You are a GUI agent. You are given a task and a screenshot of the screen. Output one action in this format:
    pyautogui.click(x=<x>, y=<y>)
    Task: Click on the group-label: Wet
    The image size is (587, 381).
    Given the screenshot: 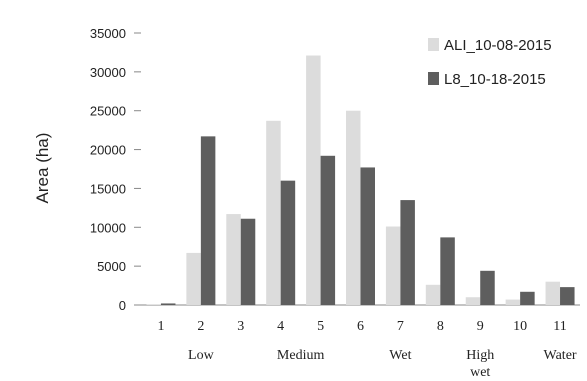 What is the action you would take?
    pyautogui.click(x=400, y=355)
    